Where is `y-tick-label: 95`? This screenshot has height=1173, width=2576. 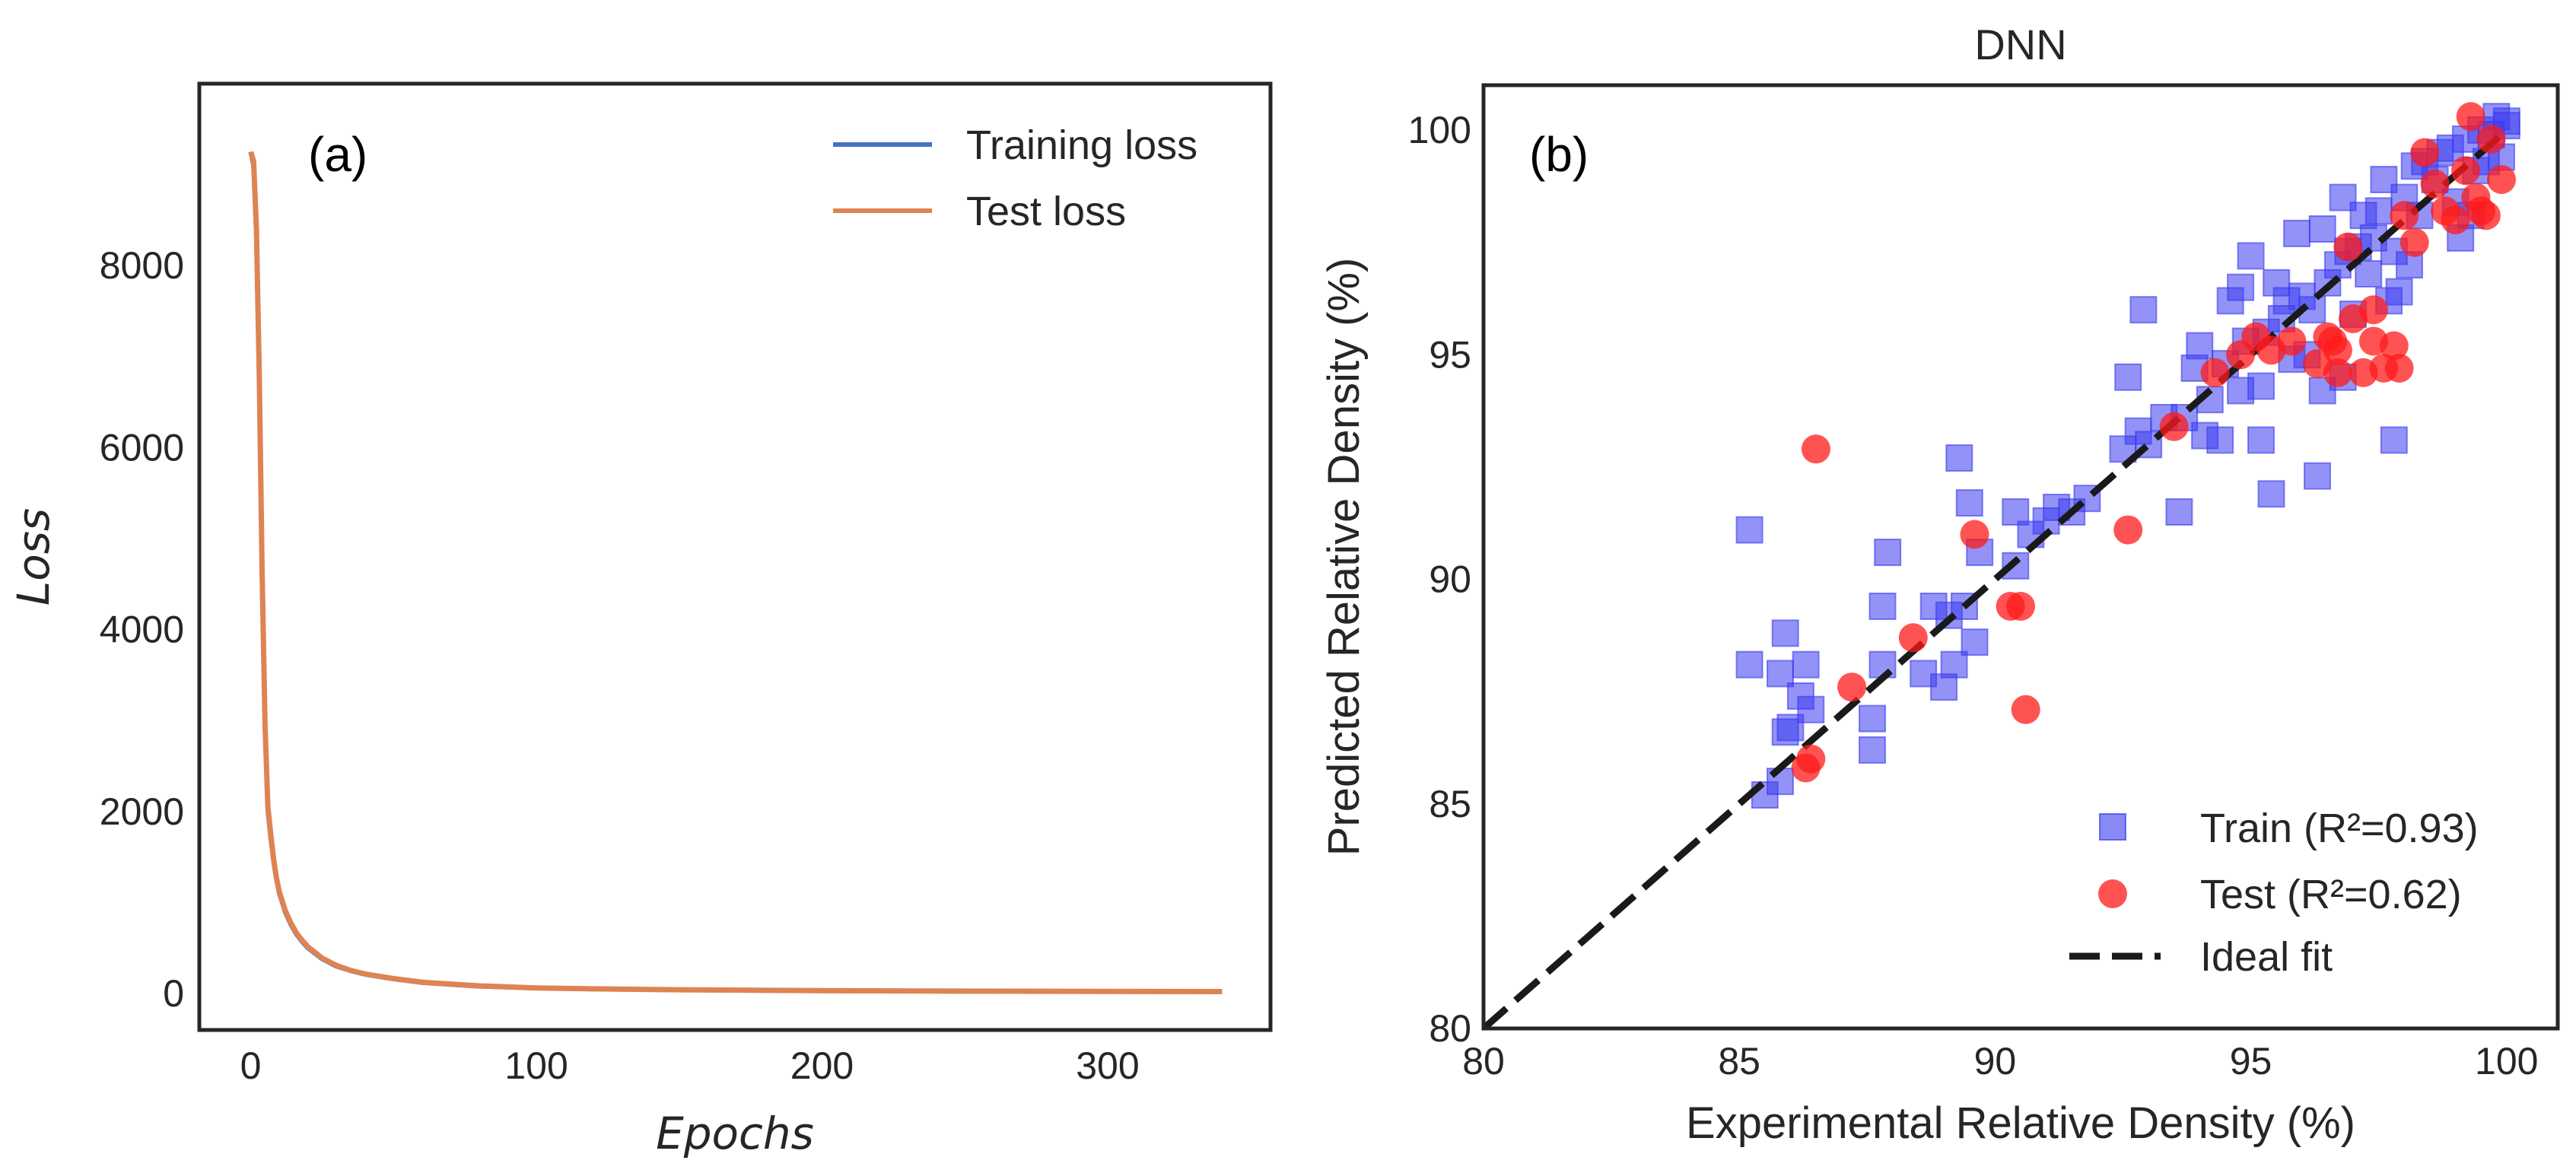
y-tick-label: 95 is located at coordinates (1450, 354).